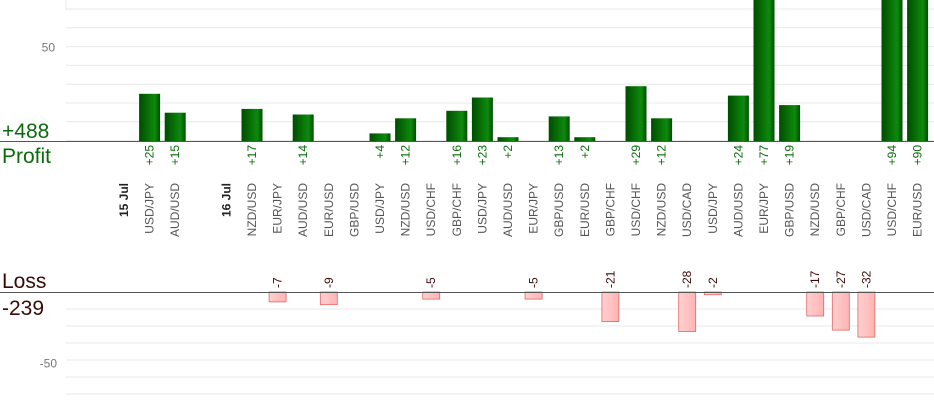 The width and height of the screenshot is (934, 420). What do you see at coordinates (841, 279) in the screenshot?
I see `loss-value-label: -27` at bounding box center [841, 279].